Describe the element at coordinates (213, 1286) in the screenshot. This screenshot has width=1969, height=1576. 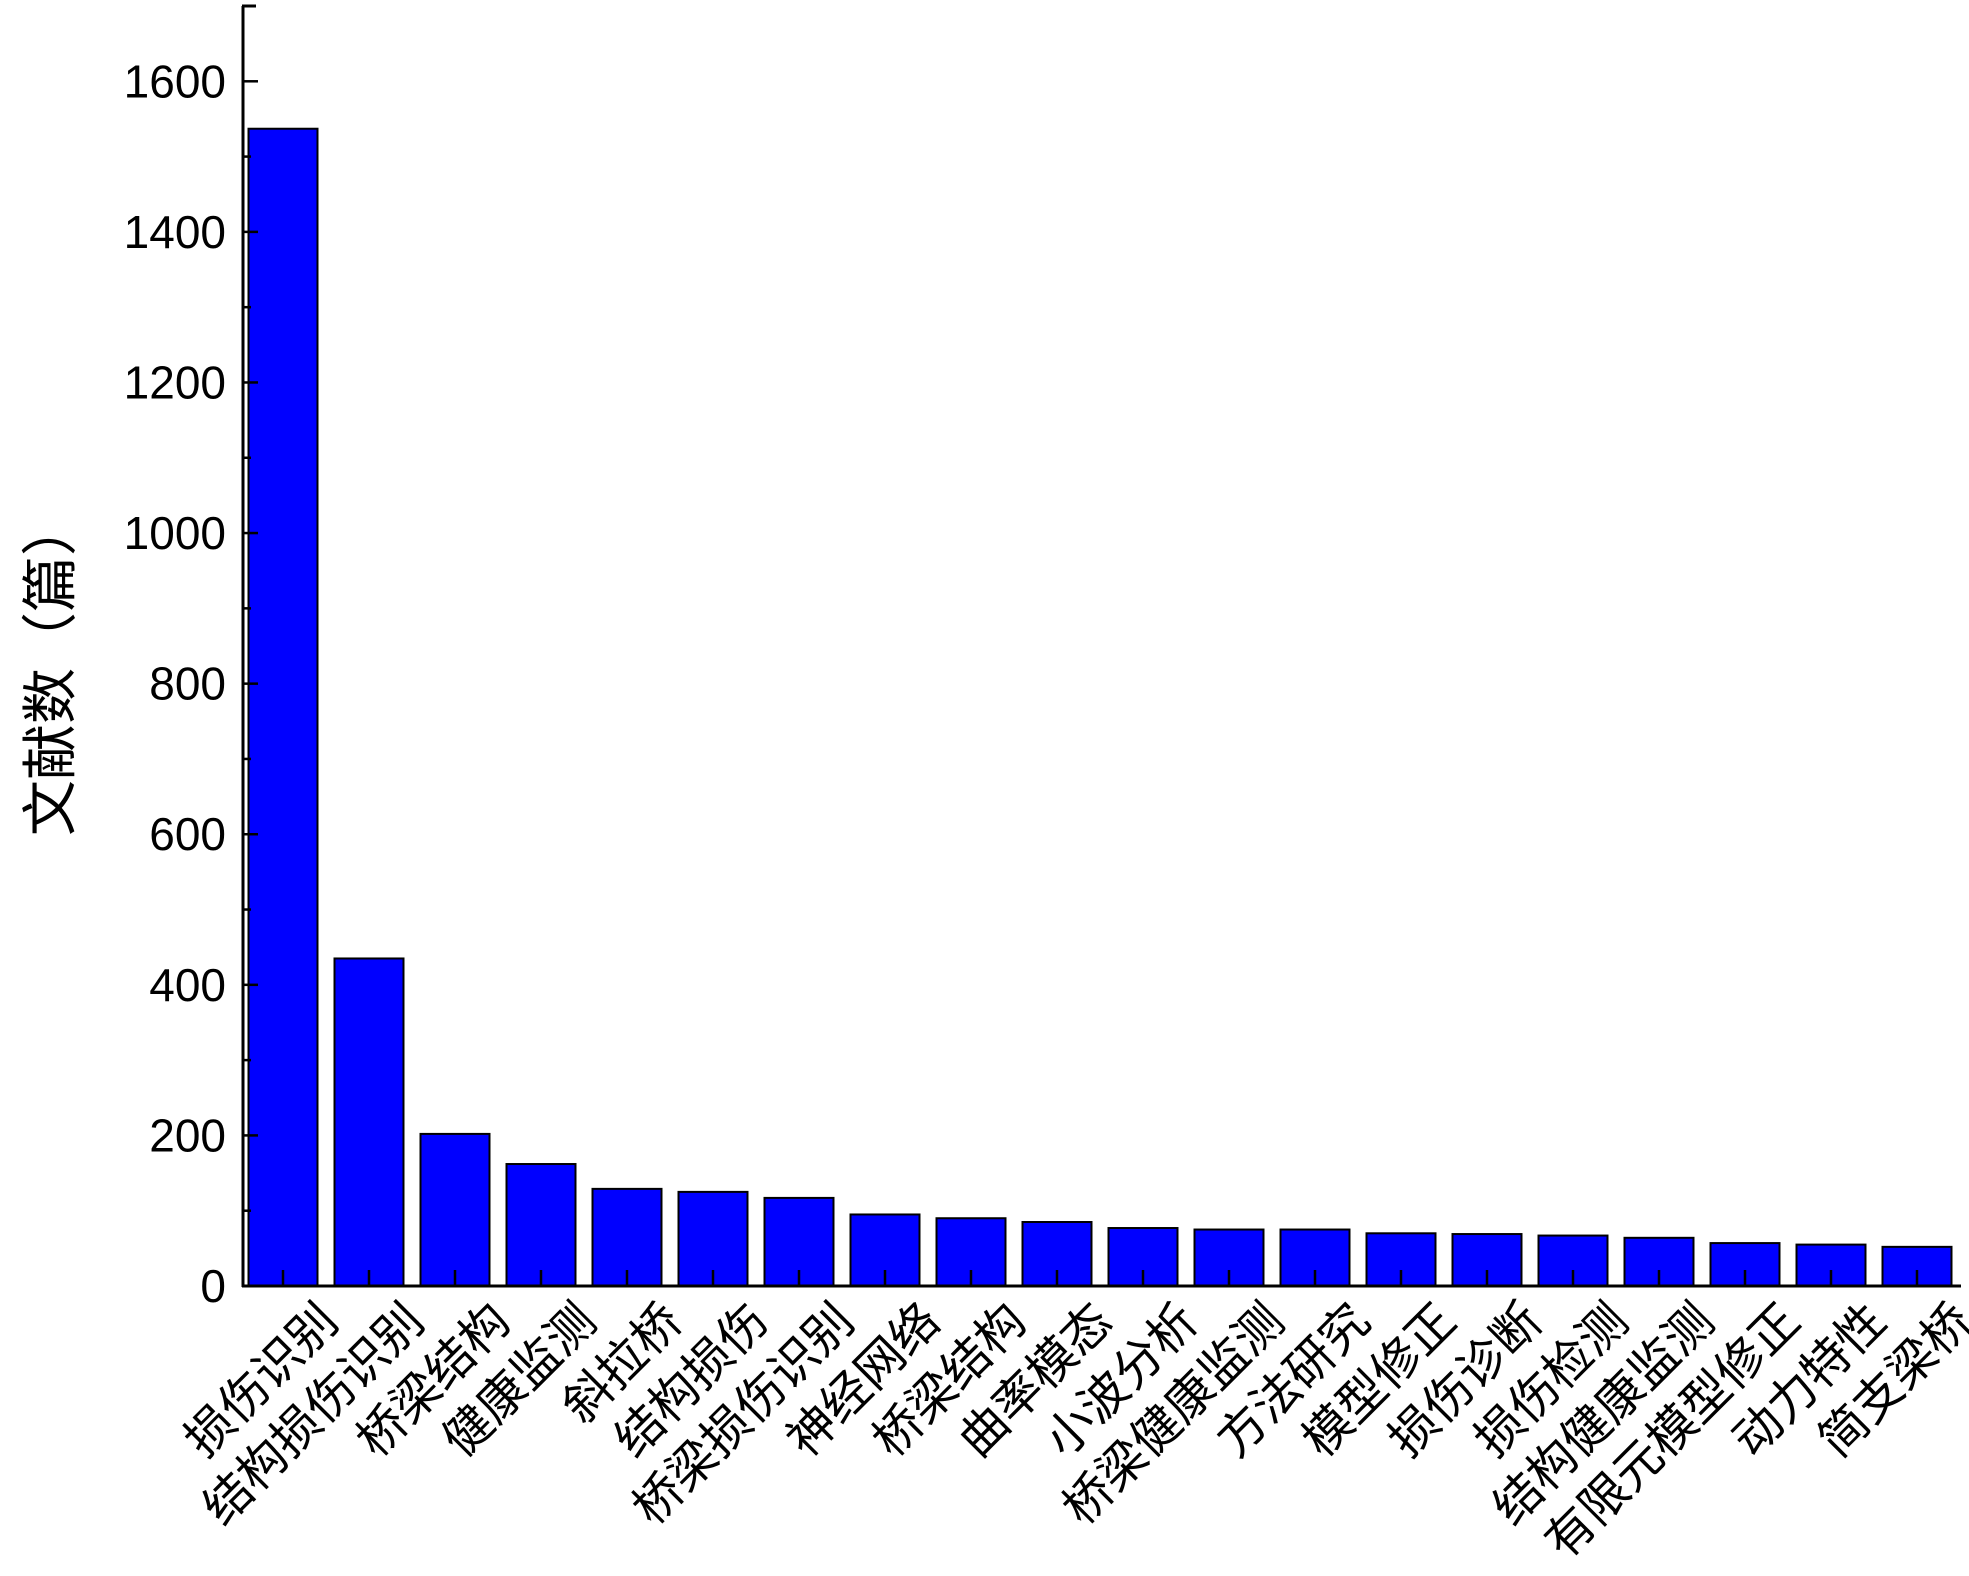
I see `y-tick-label-0: 0` at that location.